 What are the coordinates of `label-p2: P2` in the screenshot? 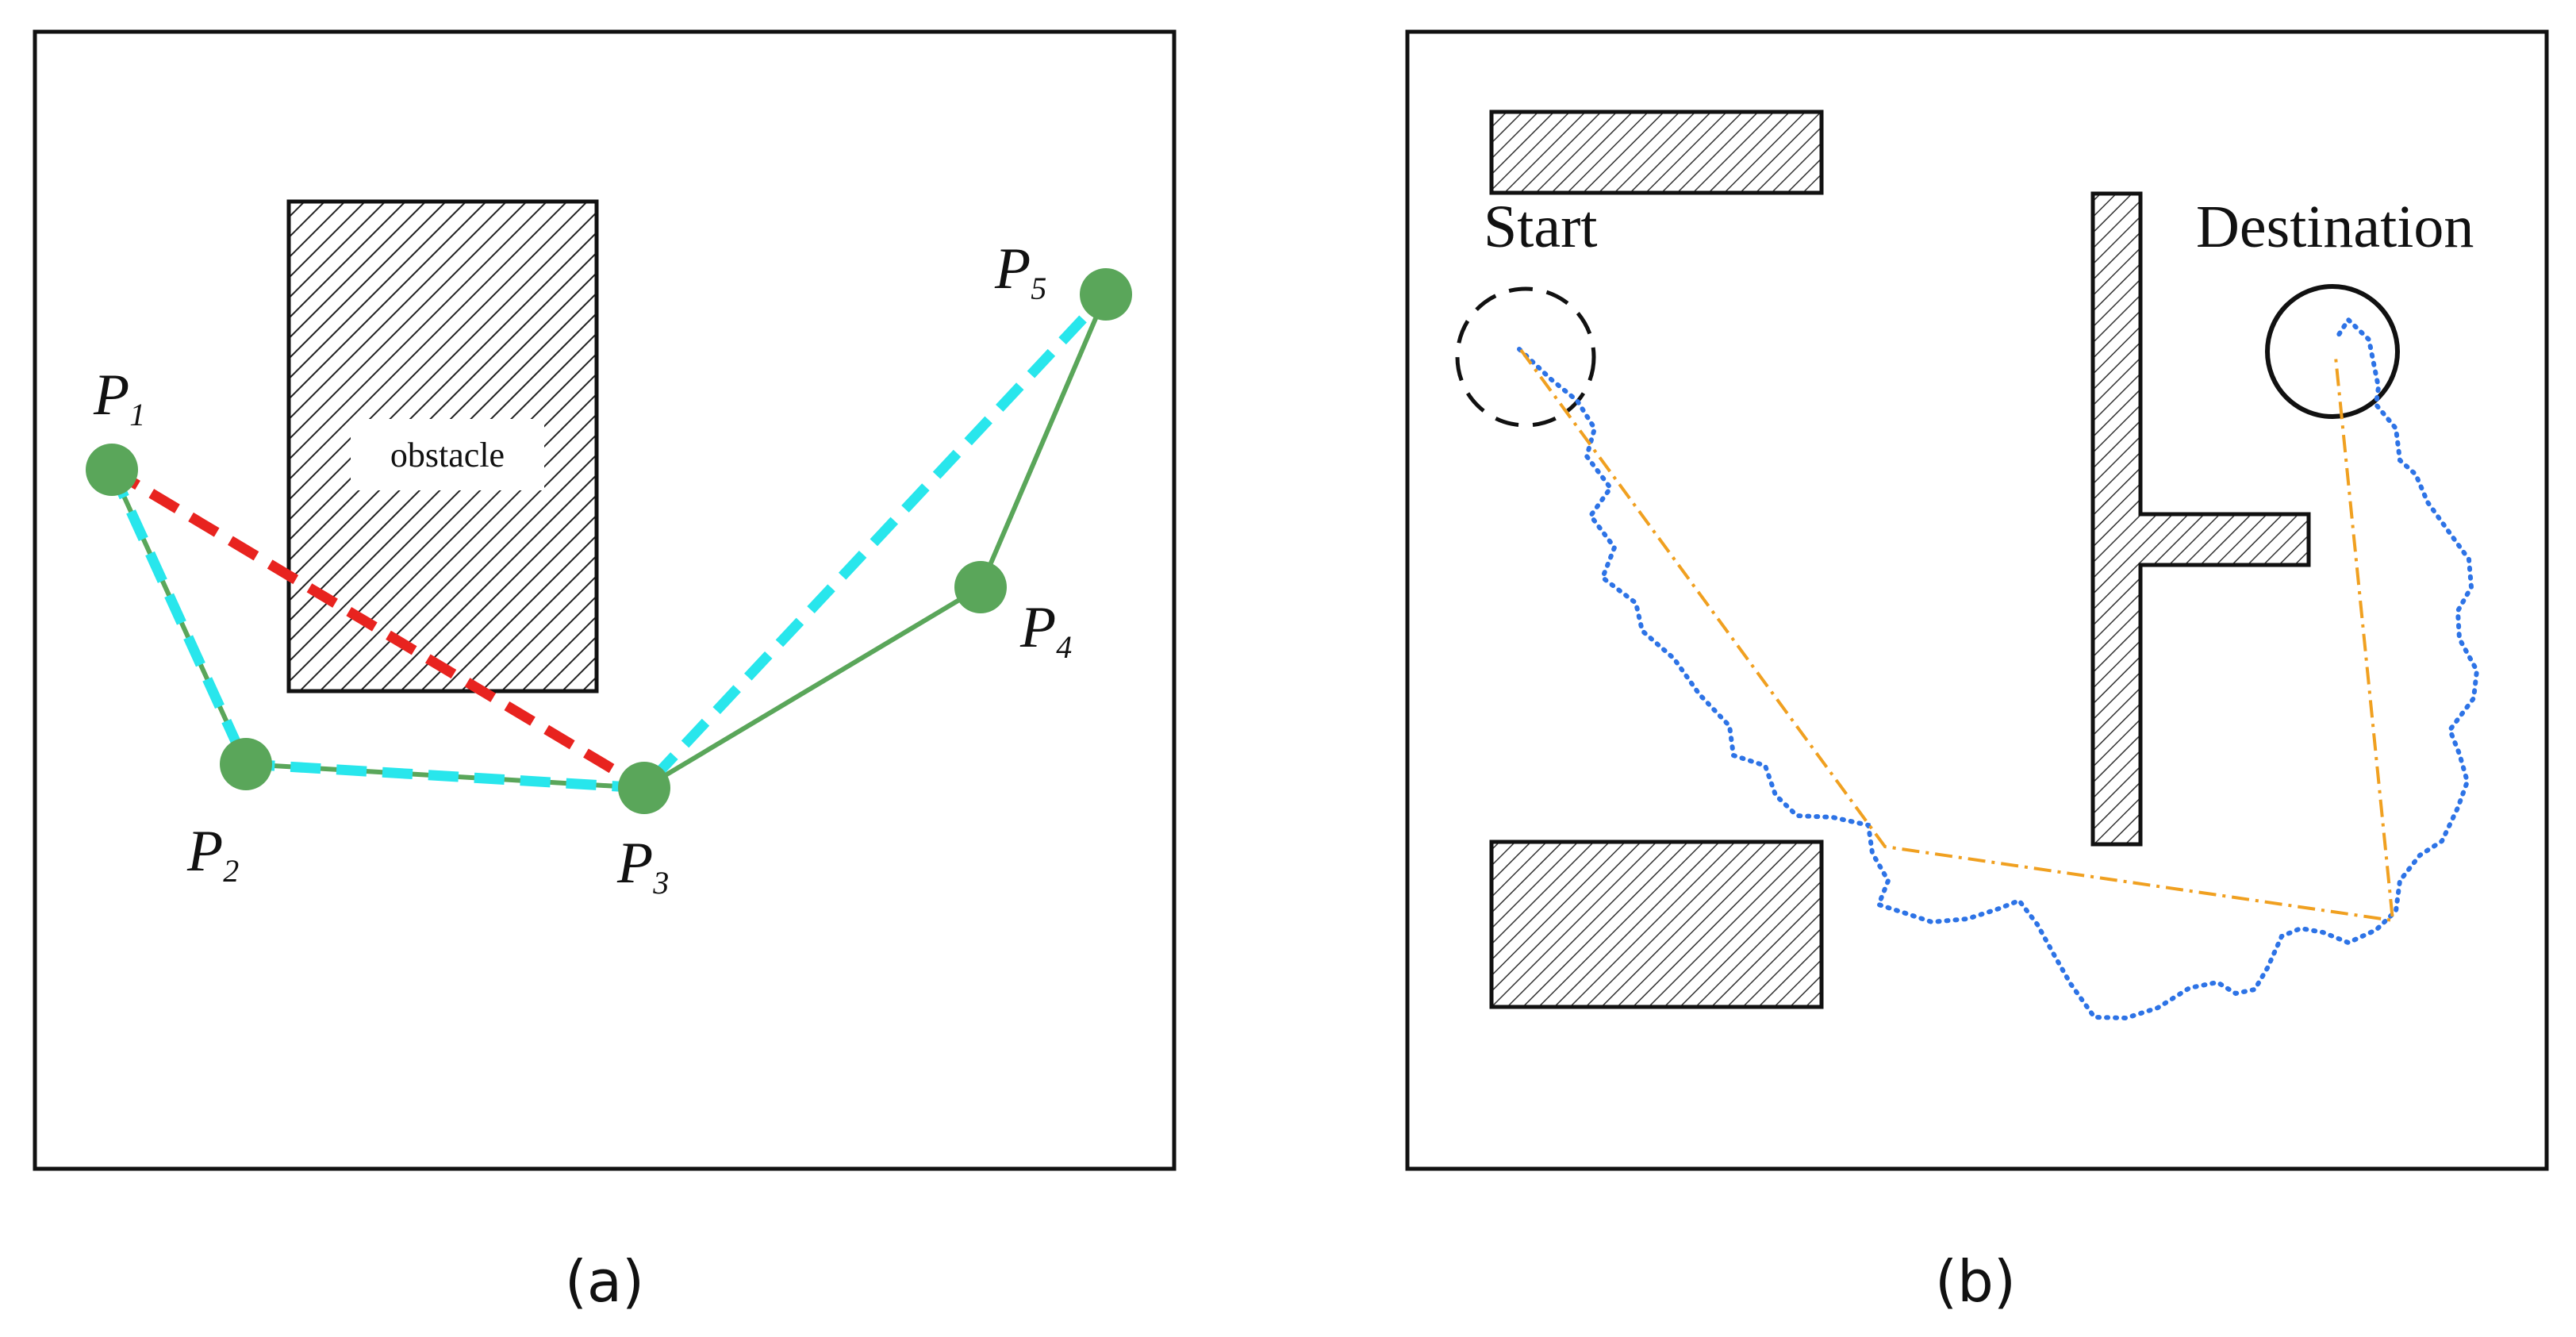 It's located at (212, 854).